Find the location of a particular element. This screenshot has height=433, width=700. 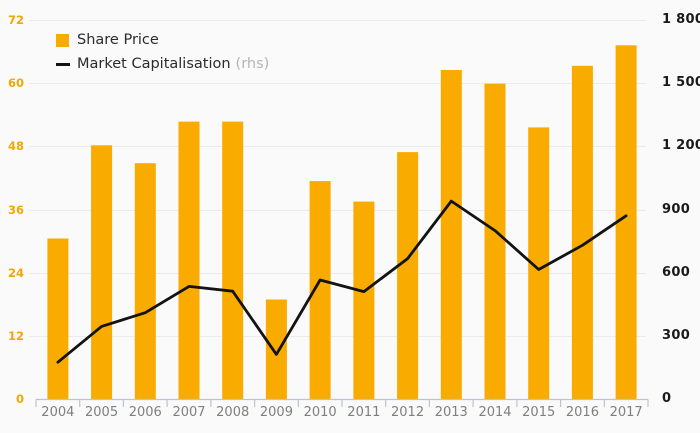

bar-2009 is located at coordinates (276, 349).